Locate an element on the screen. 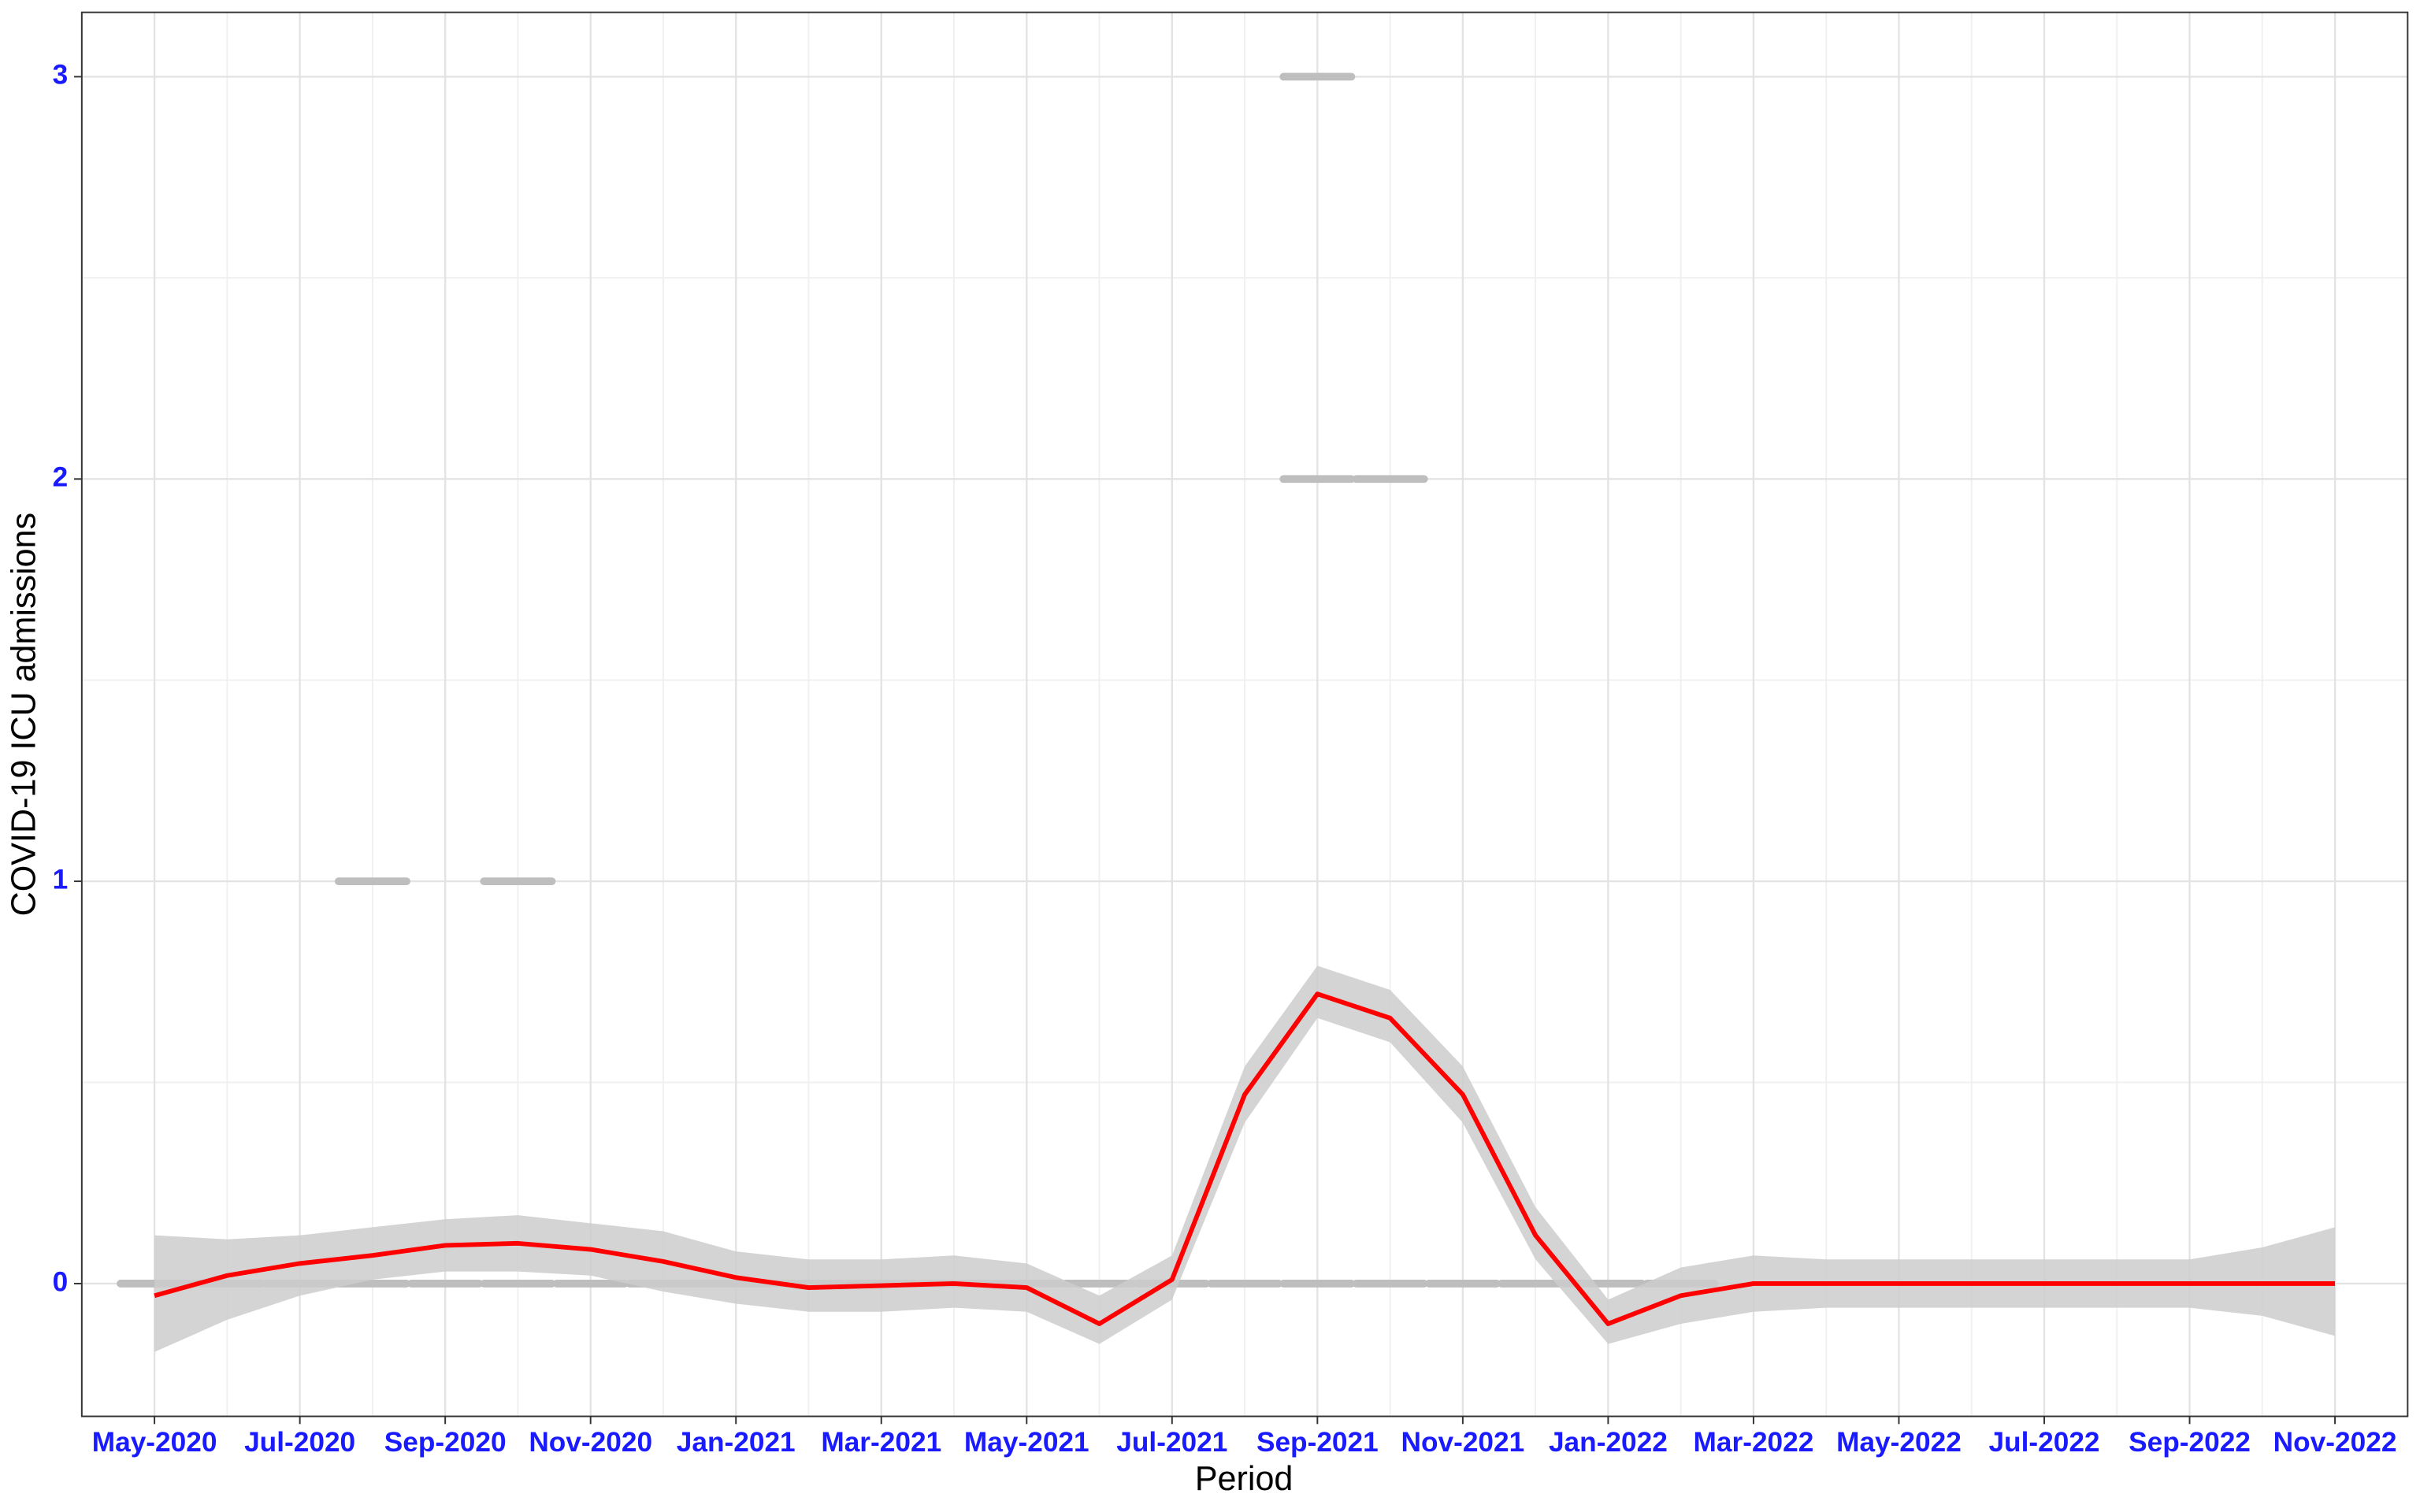  y-tick-label: 3 is located at coordinates (61, 75).